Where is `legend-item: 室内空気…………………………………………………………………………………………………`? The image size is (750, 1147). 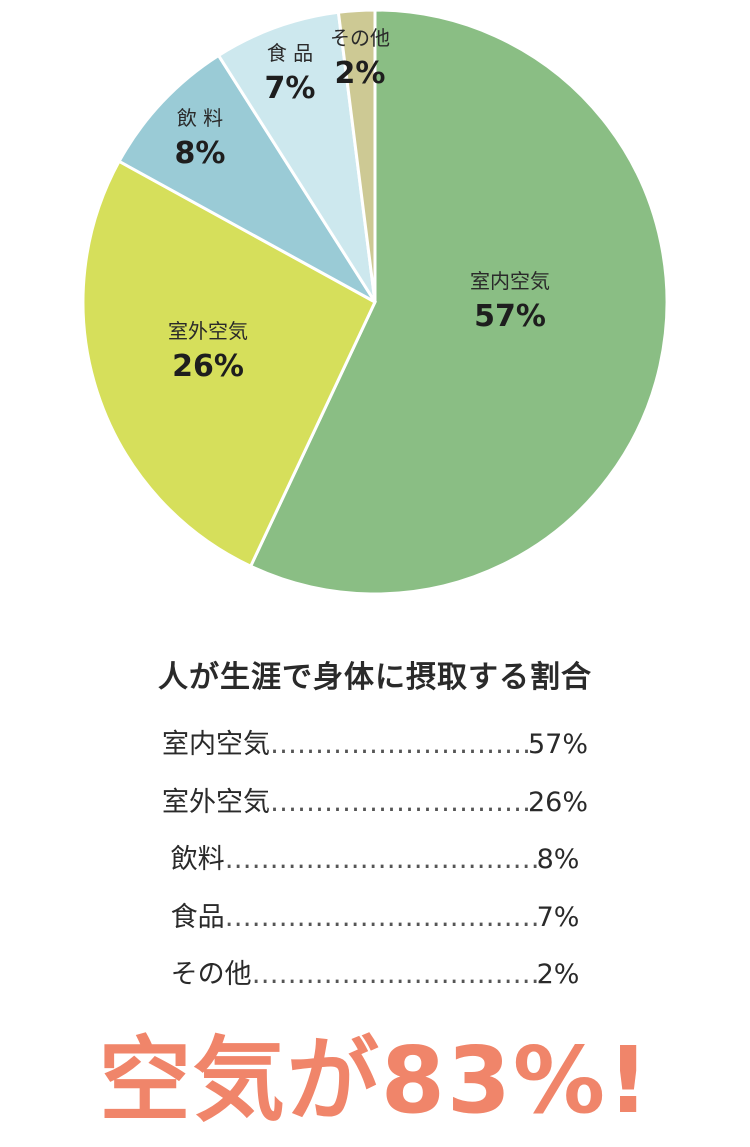 legend-item: 室内空気………………………………………………………………………………………………… is located at coordinates (375, 751).